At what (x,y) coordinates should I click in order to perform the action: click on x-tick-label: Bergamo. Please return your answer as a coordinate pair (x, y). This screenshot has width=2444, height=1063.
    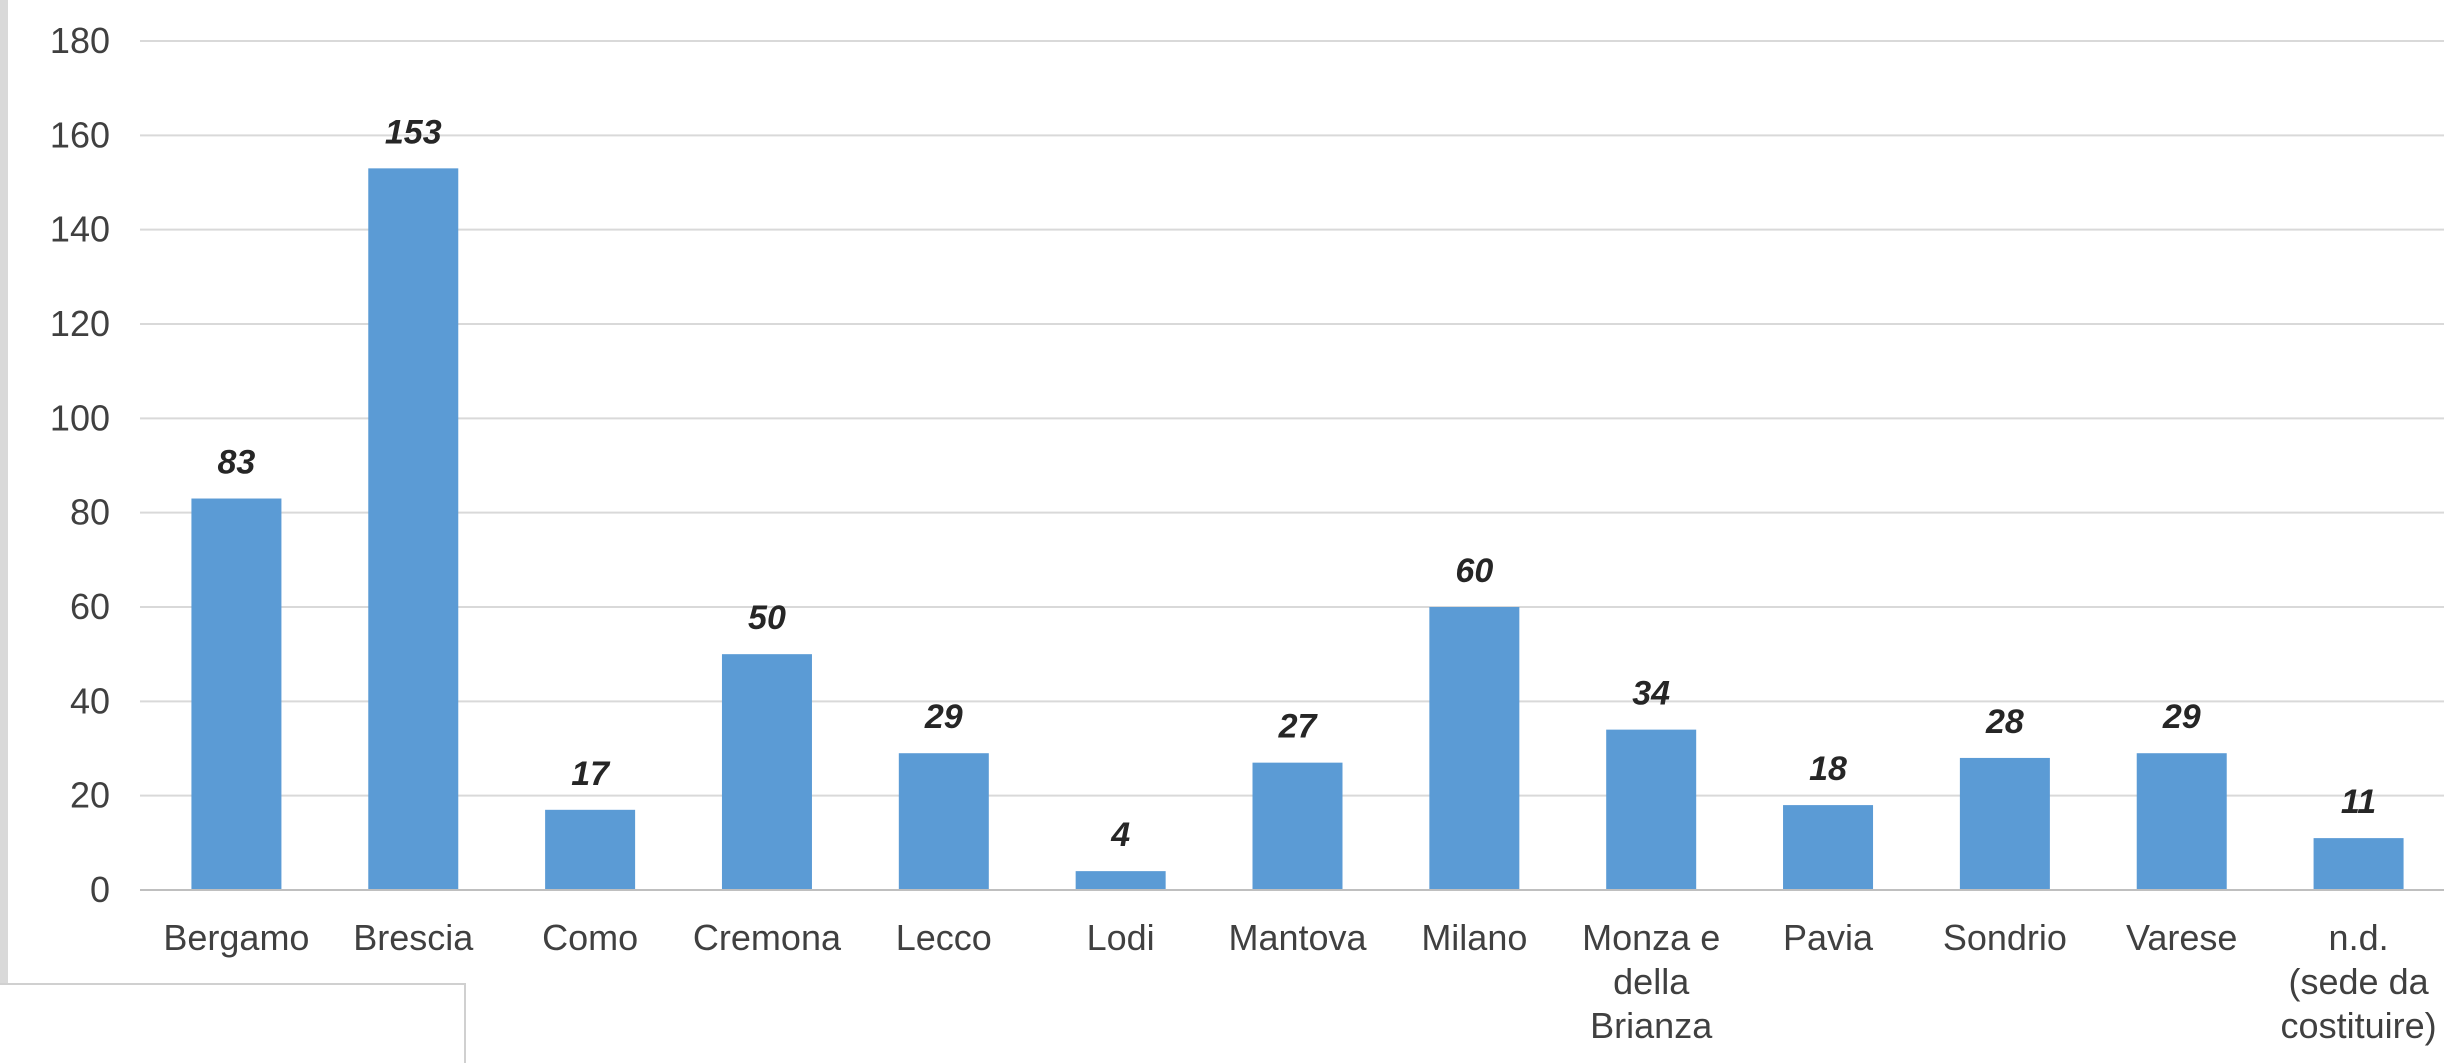
    Looking at the image, I should click on (236, 937).